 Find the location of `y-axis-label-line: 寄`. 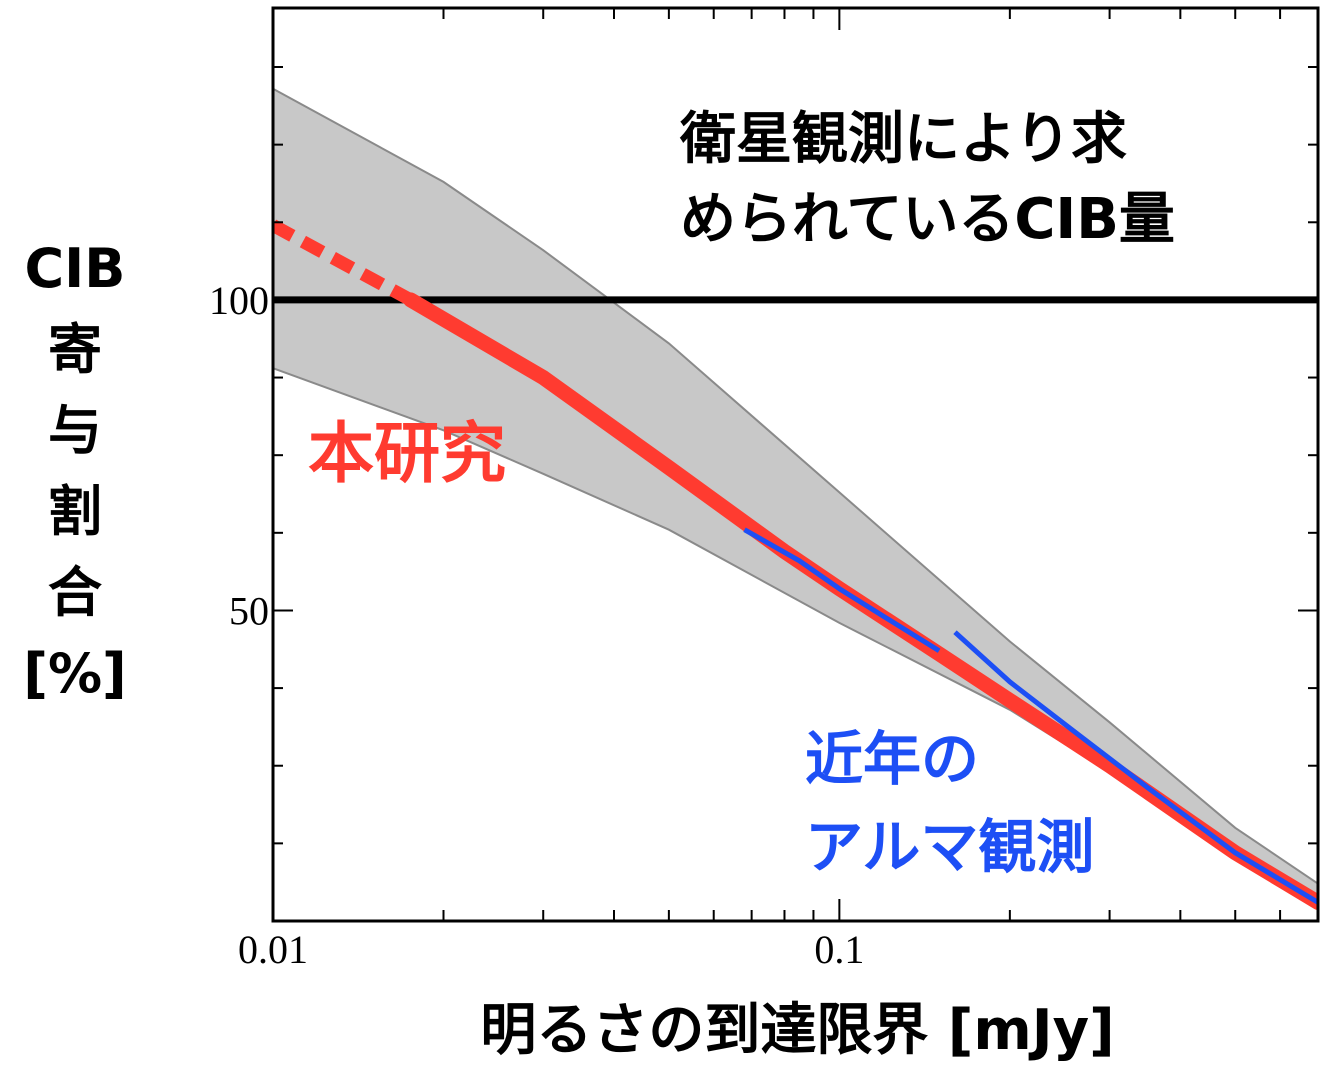

y-axis-label-line: 寄 is located at coordinates (75, 349).